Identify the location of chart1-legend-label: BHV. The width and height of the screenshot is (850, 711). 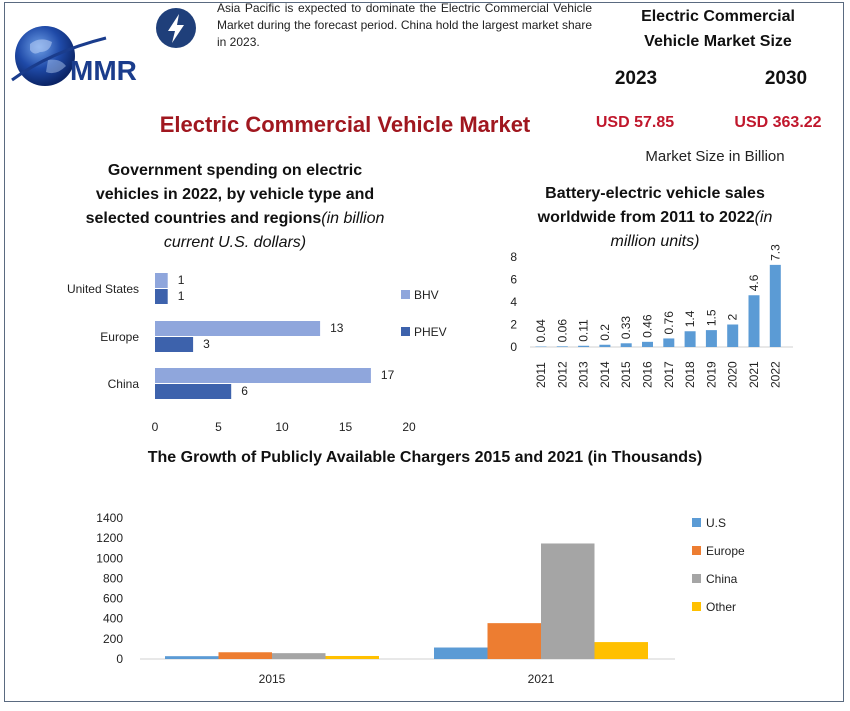
(426, 295).